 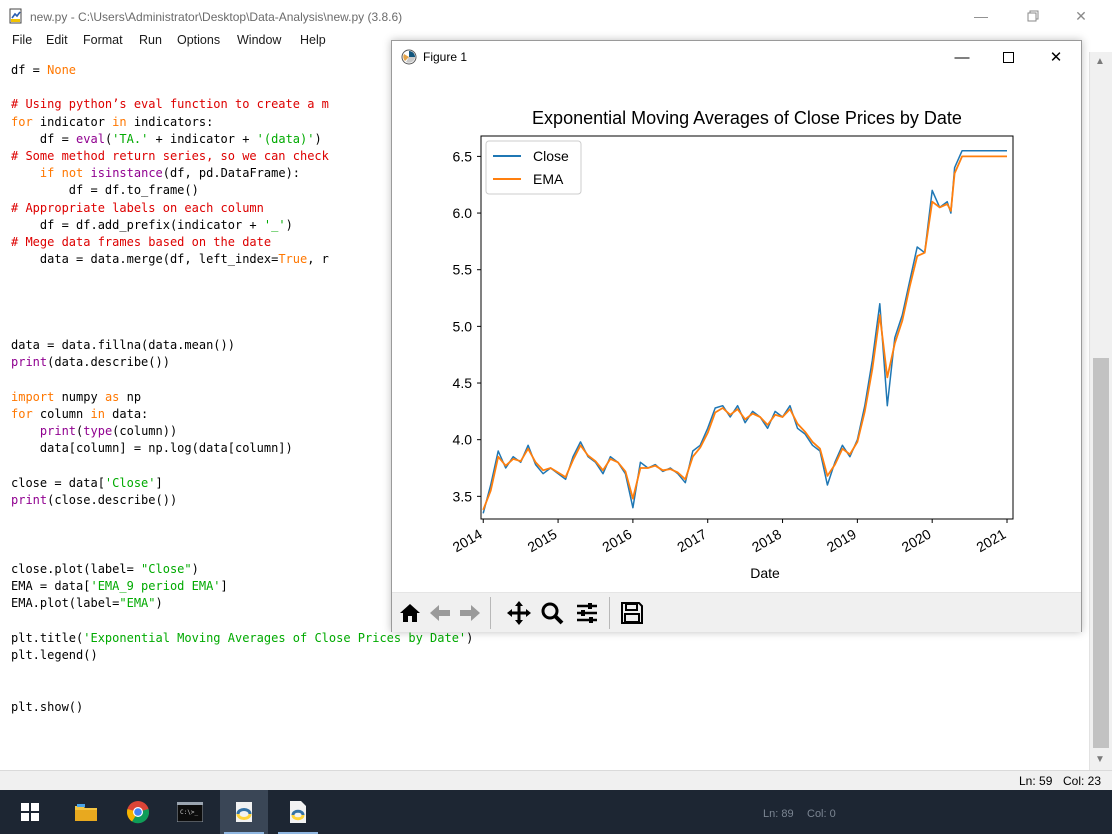 I want to click on code-line: print(type(column)), so click(x=242, y=431).